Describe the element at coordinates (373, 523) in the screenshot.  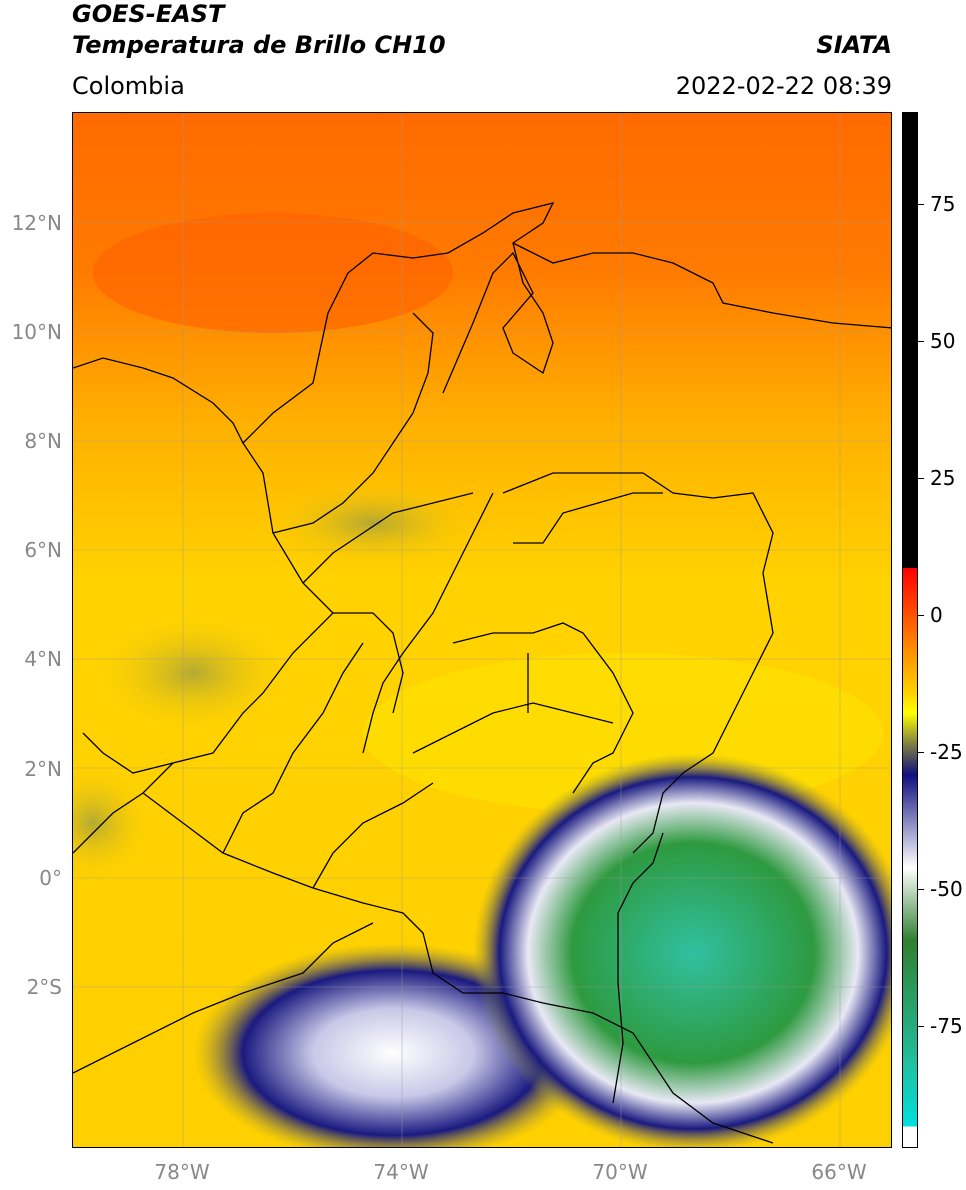
I see `cloud-patch-north` at that location.